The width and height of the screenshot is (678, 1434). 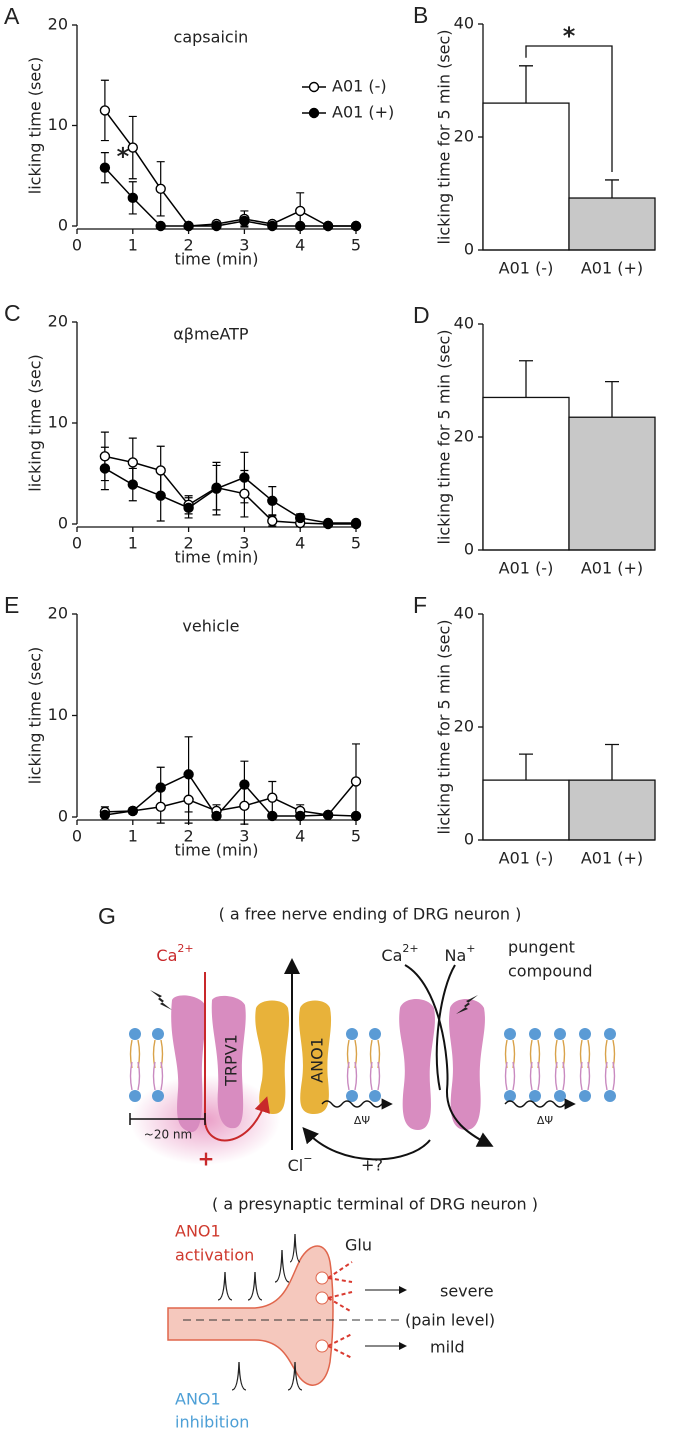 What do you see at coordinates (12, 16) in the screenshot?
I see `panel-letter: A` at bounding box center [12, 16].